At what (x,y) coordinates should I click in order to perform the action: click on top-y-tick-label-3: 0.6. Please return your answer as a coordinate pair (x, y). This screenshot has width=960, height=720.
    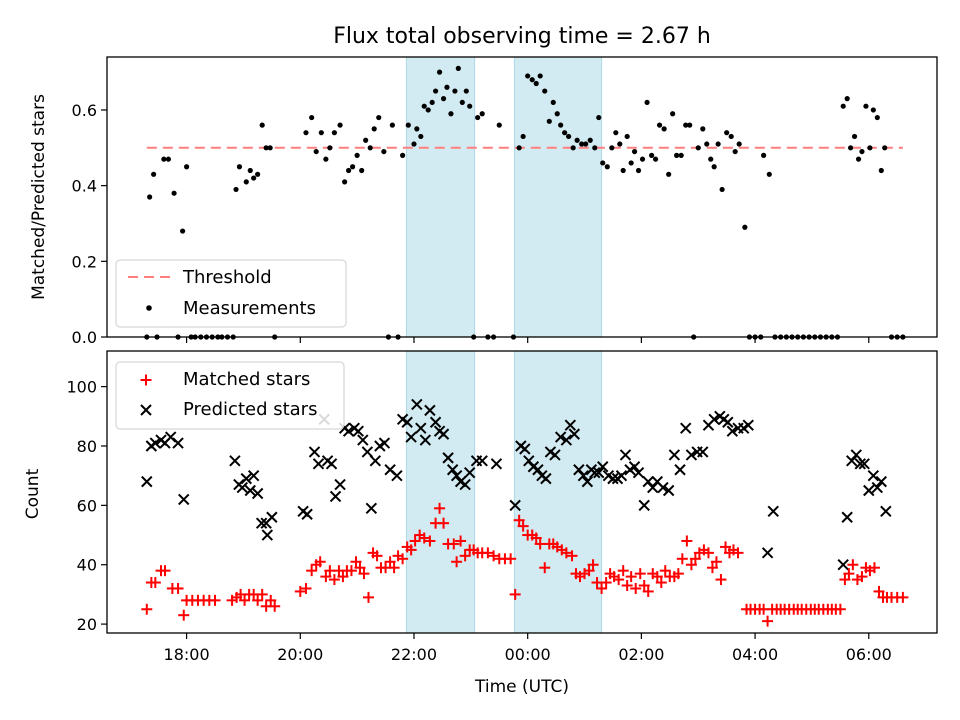
    Looking at the image, I should click on (84, 110).